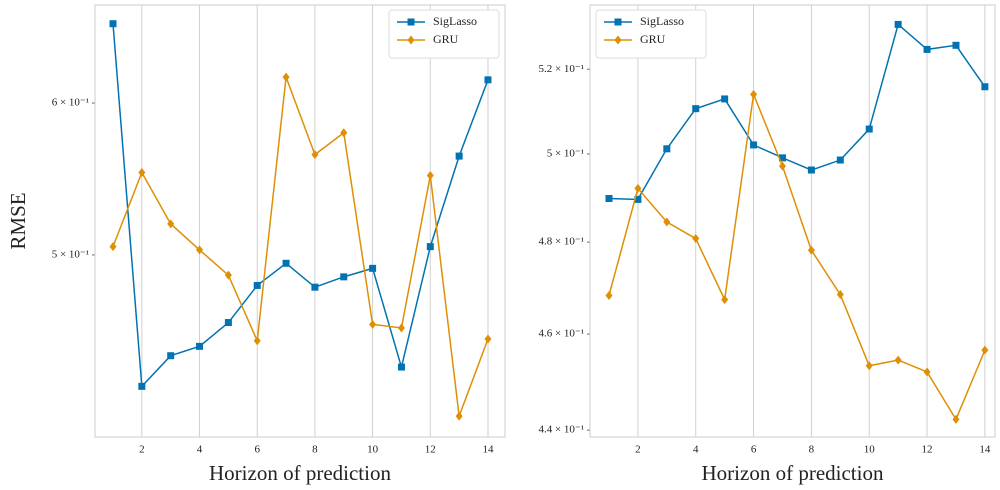 The width and height of the screenshot is (1000, 490). I want to click on y-axis-label: RMSE, so click(18, 220).